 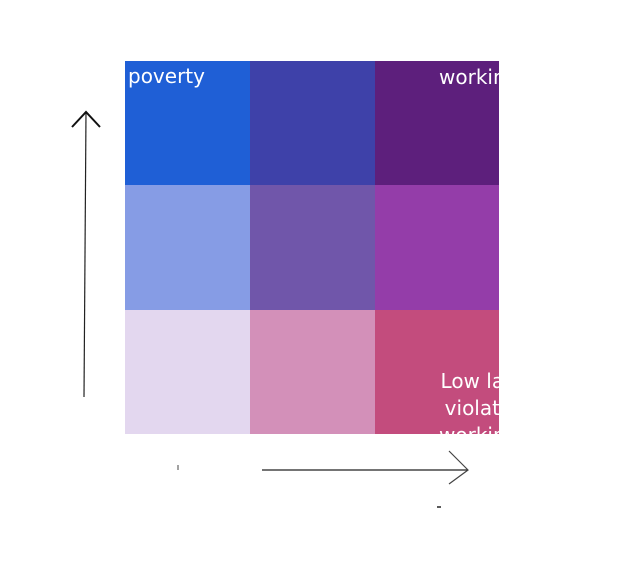 I want to click on cell-mid-poverty-mid-violation, so click(x=312, y=247).